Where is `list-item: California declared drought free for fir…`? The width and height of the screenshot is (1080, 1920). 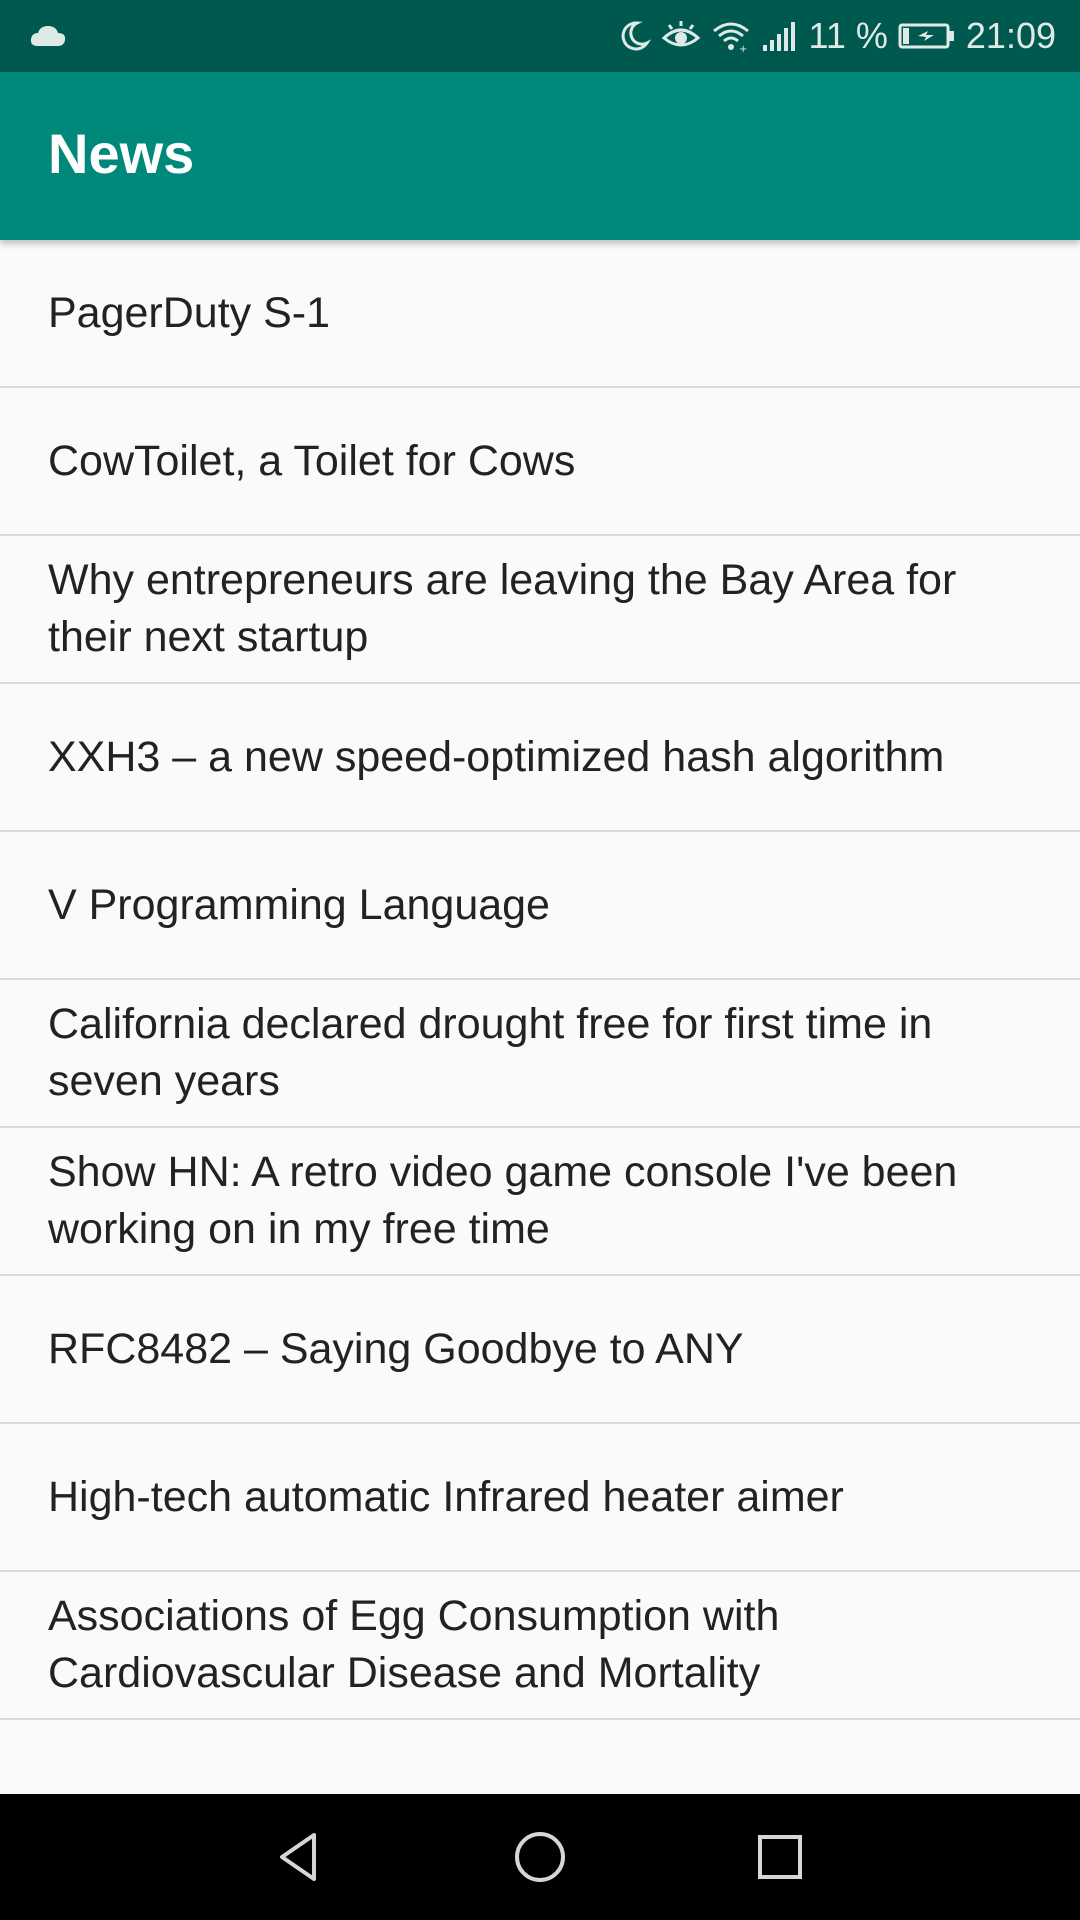
list-item: California declared drought free for fir… is located at coordinates (540, 1054).